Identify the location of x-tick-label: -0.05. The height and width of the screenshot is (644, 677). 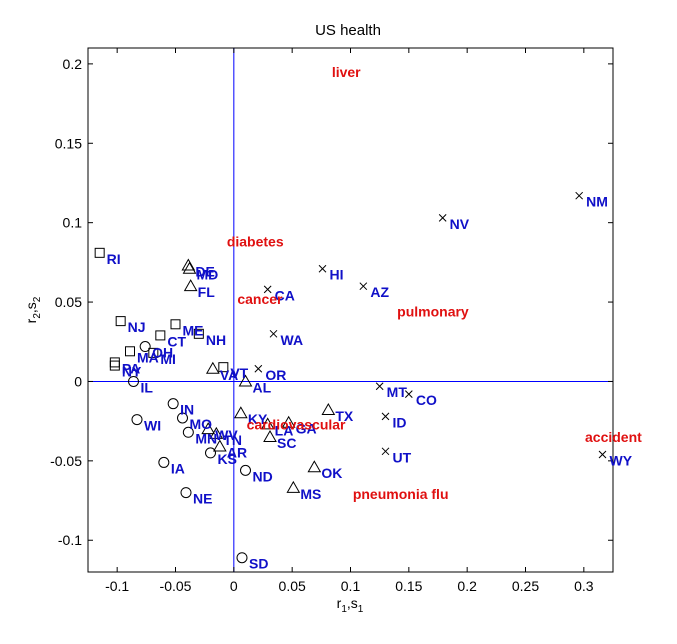
(176, 586).